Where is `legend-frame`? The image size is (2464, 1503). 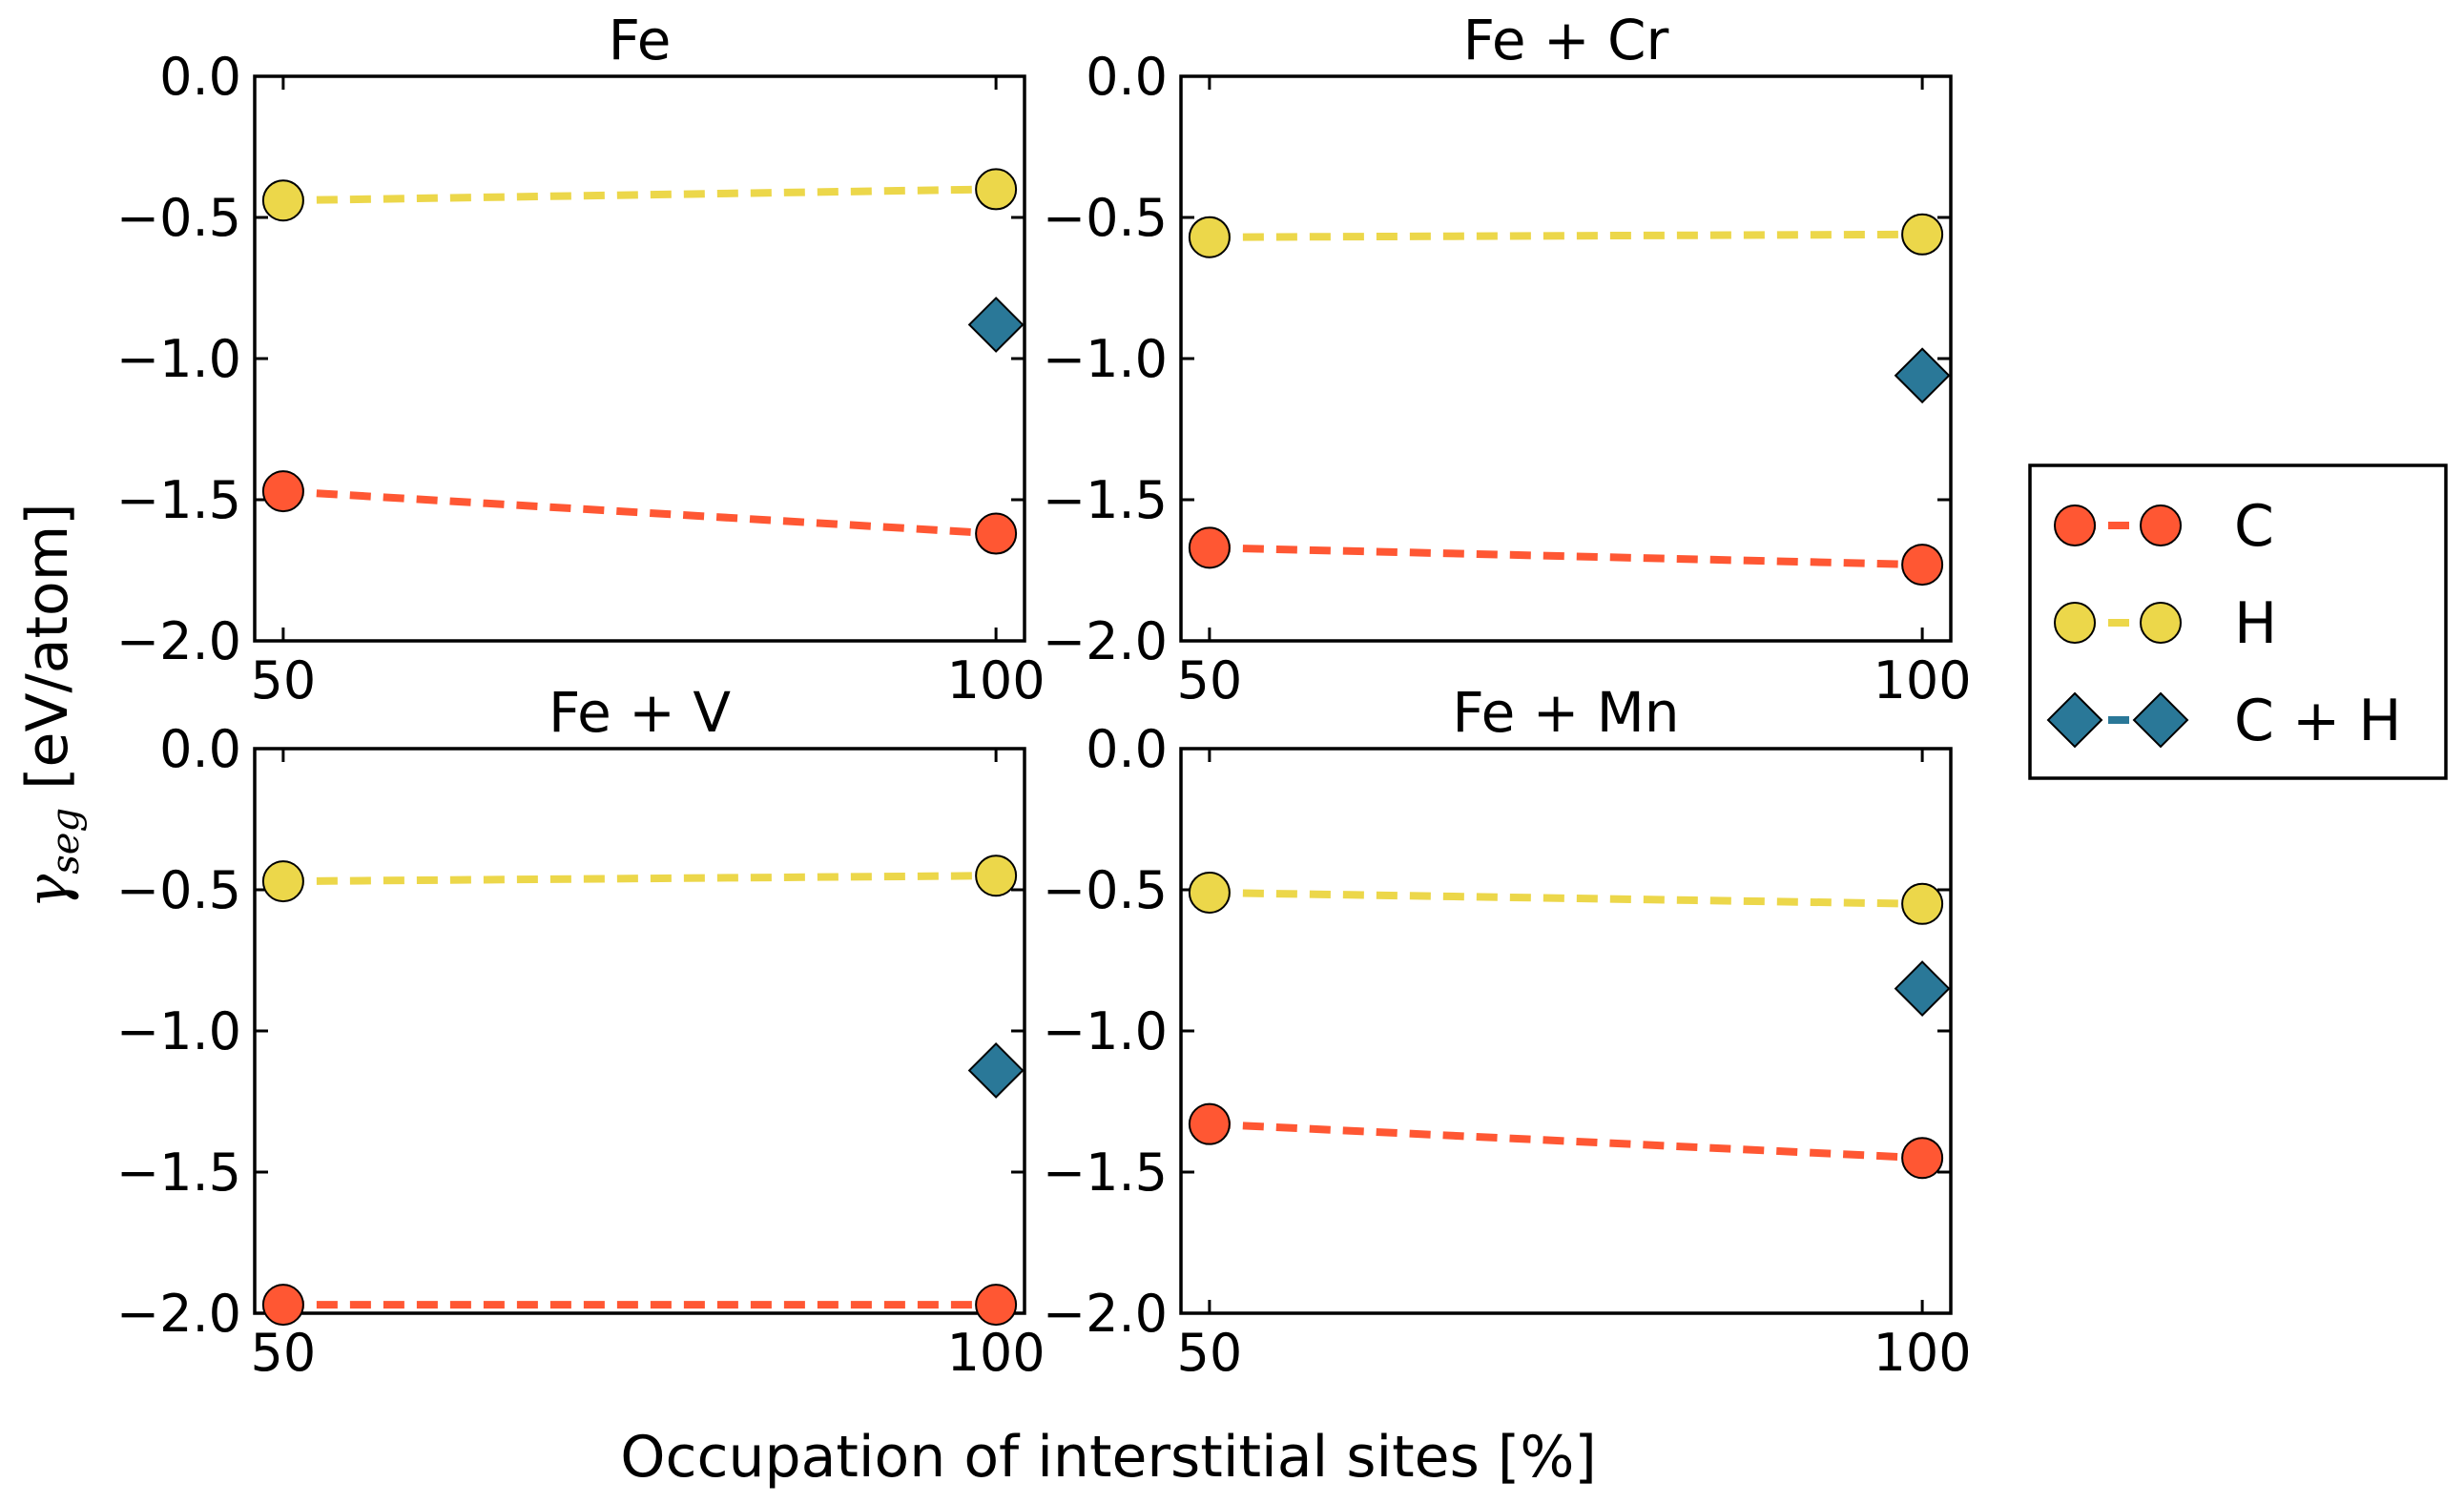 legend-frame is located at coordinates (2238, 621).